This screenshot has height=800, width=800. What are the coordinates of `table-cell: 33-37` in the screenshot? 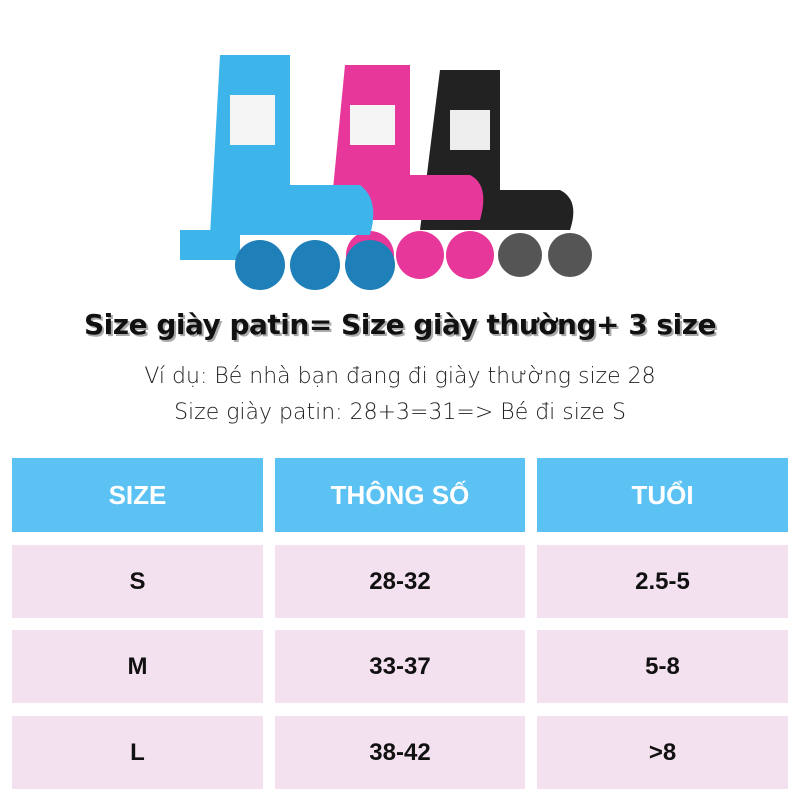 It's located at (400, 666).